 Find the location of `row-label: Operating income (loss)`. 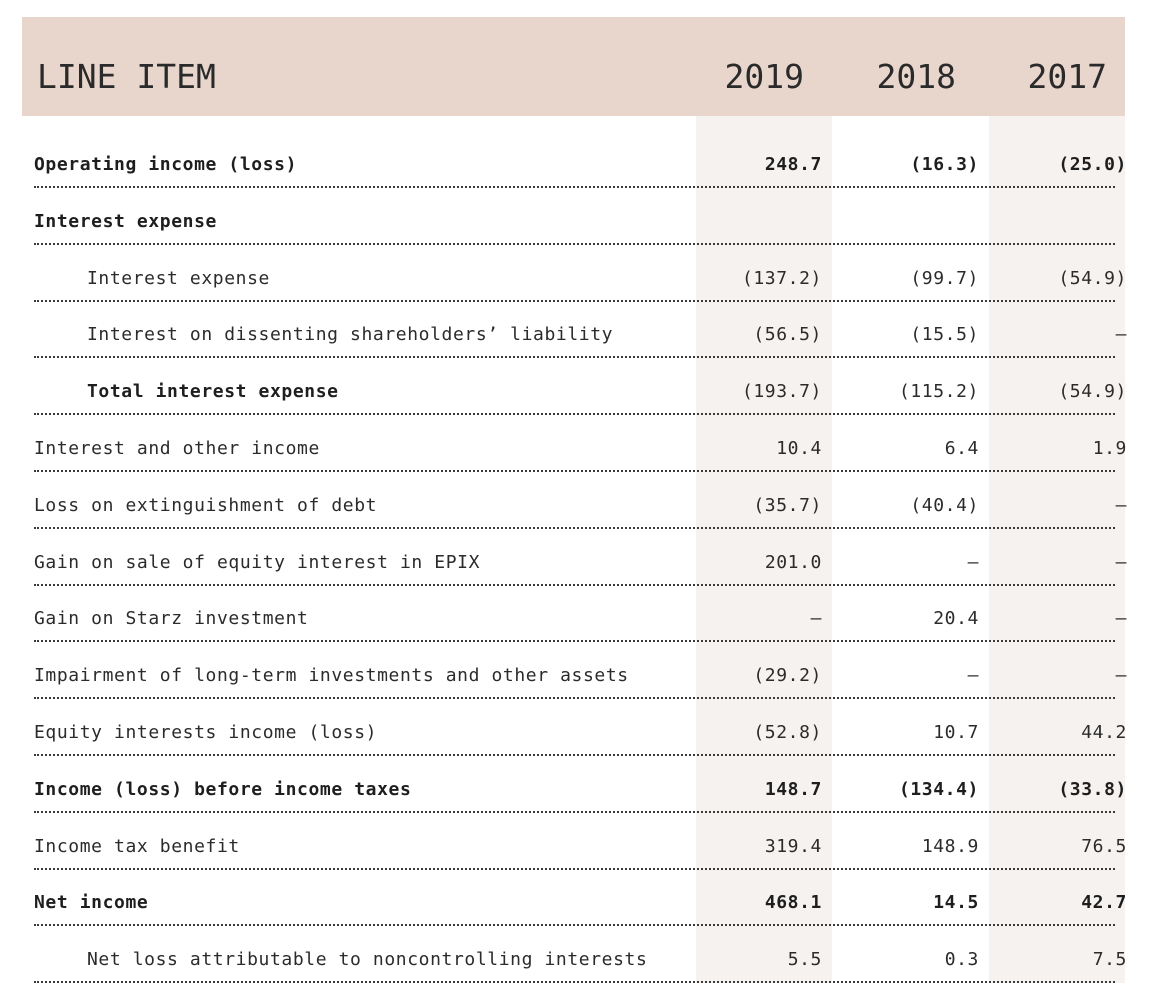

row-label: Operating income (loss) is located at coordinates (166, 164).